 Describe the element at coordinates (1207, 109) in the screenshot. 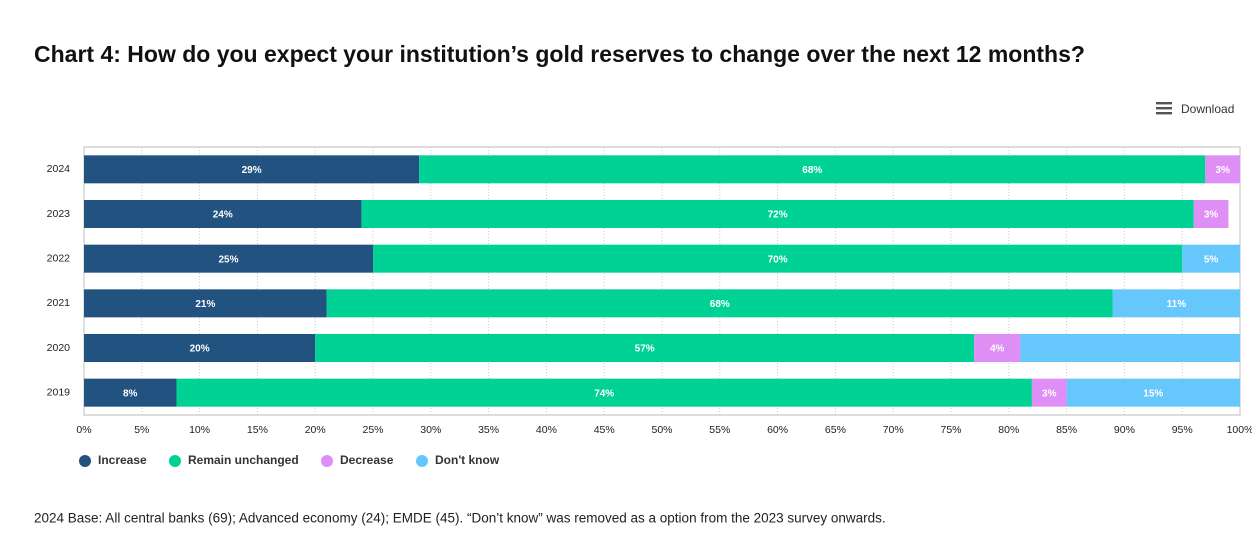

I see `download-label: Download` at that location.